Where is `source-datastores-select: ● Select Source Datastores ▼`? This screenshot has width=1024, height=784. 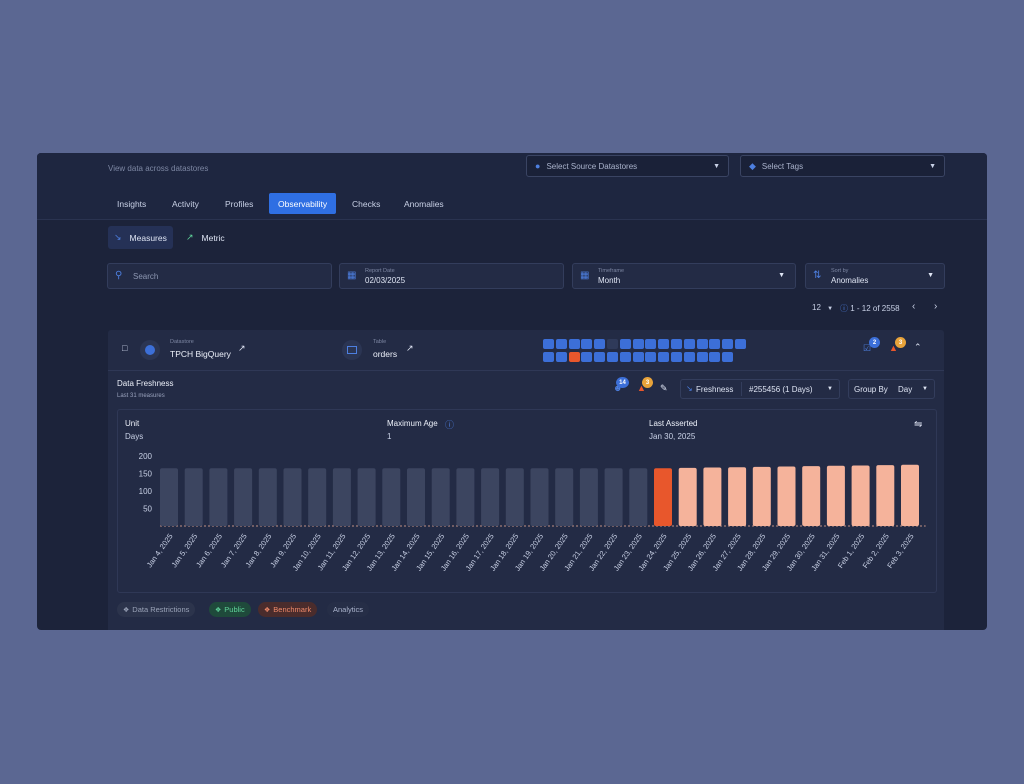 source-datastores-select: ● Select Source Datastores ▼ is located at coordinates (627, 166).